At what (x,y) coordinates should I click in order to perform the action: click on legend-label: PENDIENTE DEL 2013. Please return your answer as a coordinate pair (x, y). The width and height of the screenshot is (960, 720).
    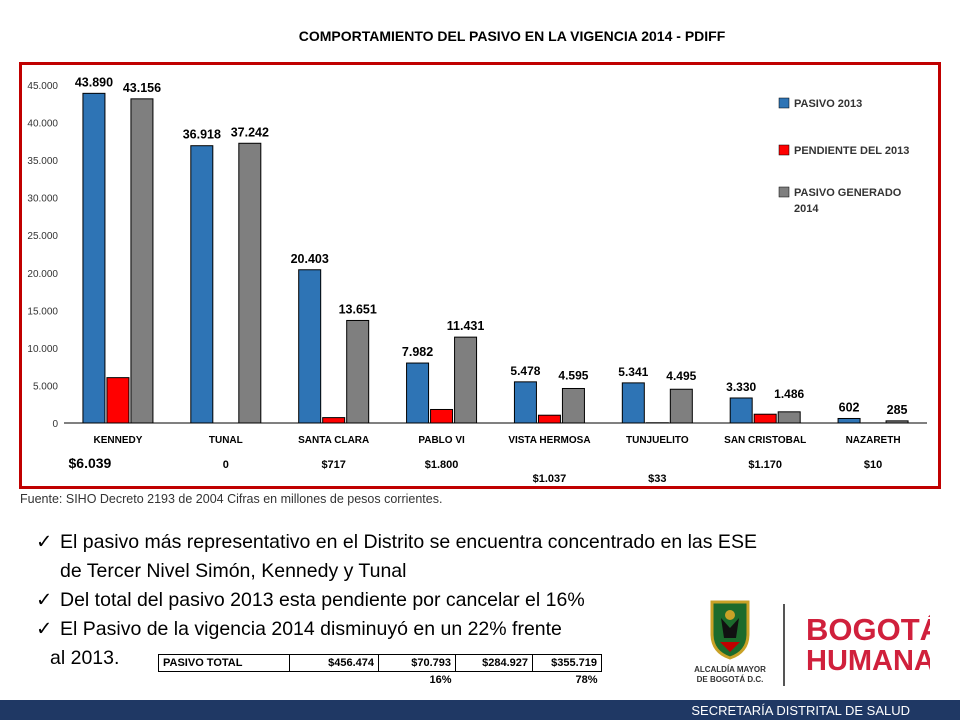
    Looking at the image, I should click on (851, 151).